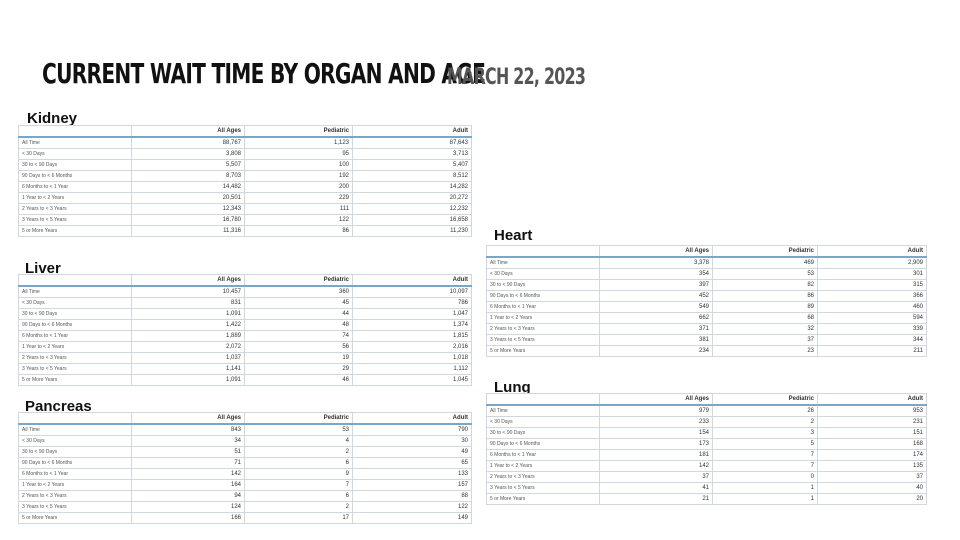 The width and height of the screenshot is (960, 540). Describe the element at coordinates (872, 296) in the screenshot. I see `cell-adult: 366` at that location.